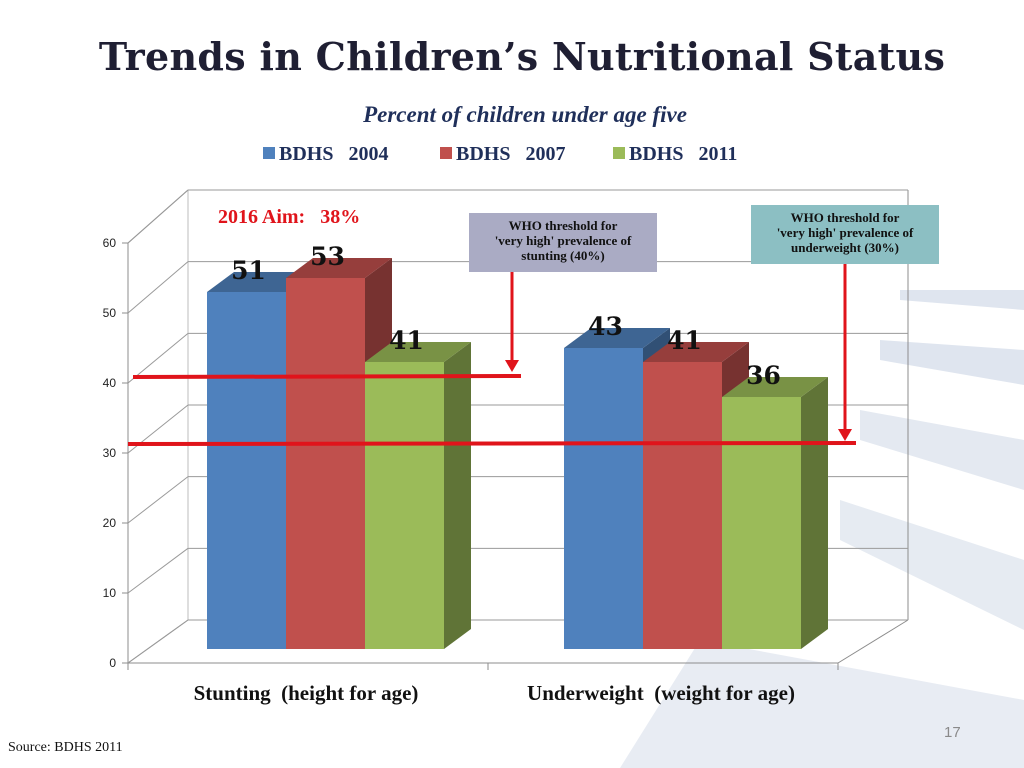 The height and width of the screenshot is (768, 1024). I want to click on legend-item: BDHS 2011, so click(675, 154).